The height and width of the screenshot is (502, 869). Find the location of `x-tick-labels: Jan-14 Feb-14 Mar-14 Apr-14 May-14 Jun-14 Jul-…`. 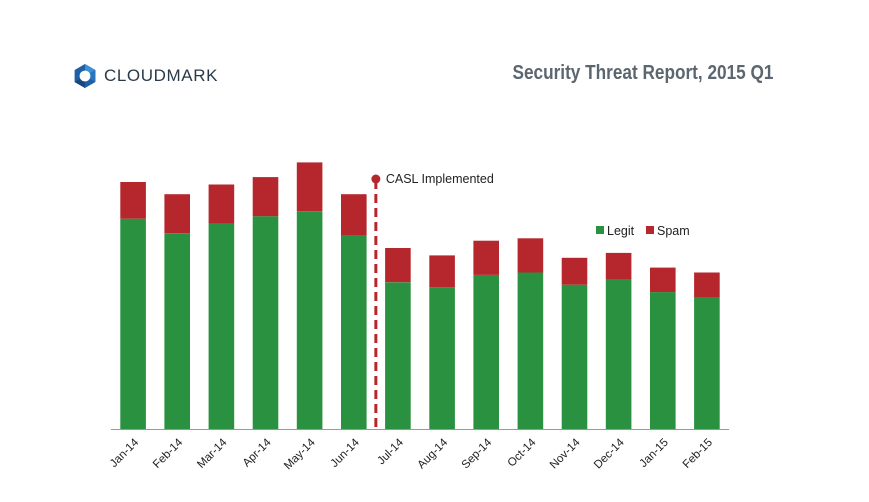

x-tick-labels: Jan-14 Feb-14 Mar-14 Apr-14 May-14 Jun-14 Jul-… is located at coordinates (411, 454).